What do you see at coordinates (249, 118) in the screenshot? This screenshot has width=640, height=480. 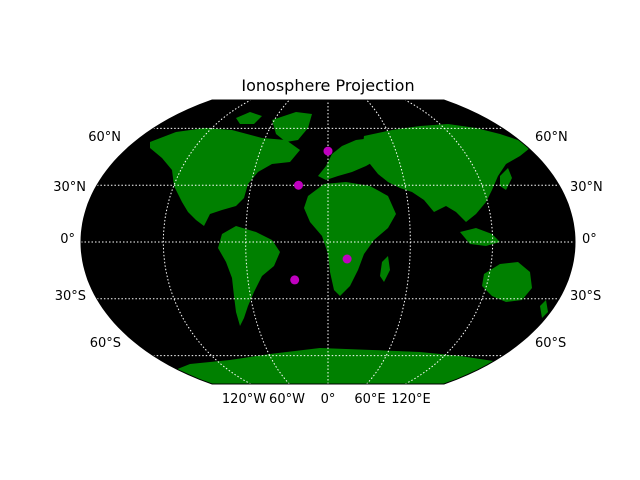 I see `arctic-islands` at bounding box center [249, 118].